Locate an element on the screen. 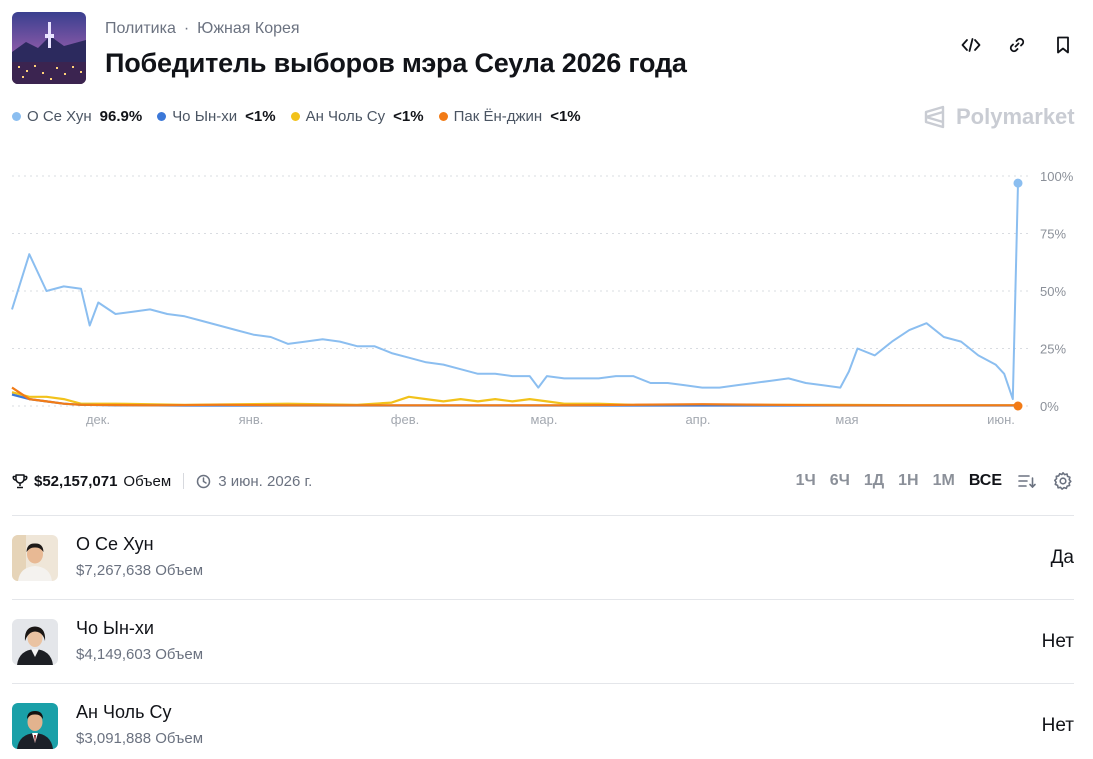  y-tick-label: 50% is located at coordinates (1053, 291).